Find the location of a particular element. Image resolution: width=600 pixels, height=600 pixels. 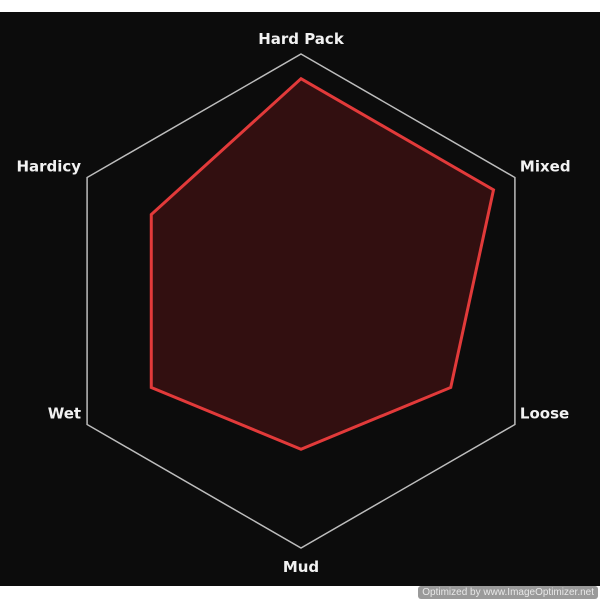

axis-label-mixed: Mixed is located at coordinates (545, 167).